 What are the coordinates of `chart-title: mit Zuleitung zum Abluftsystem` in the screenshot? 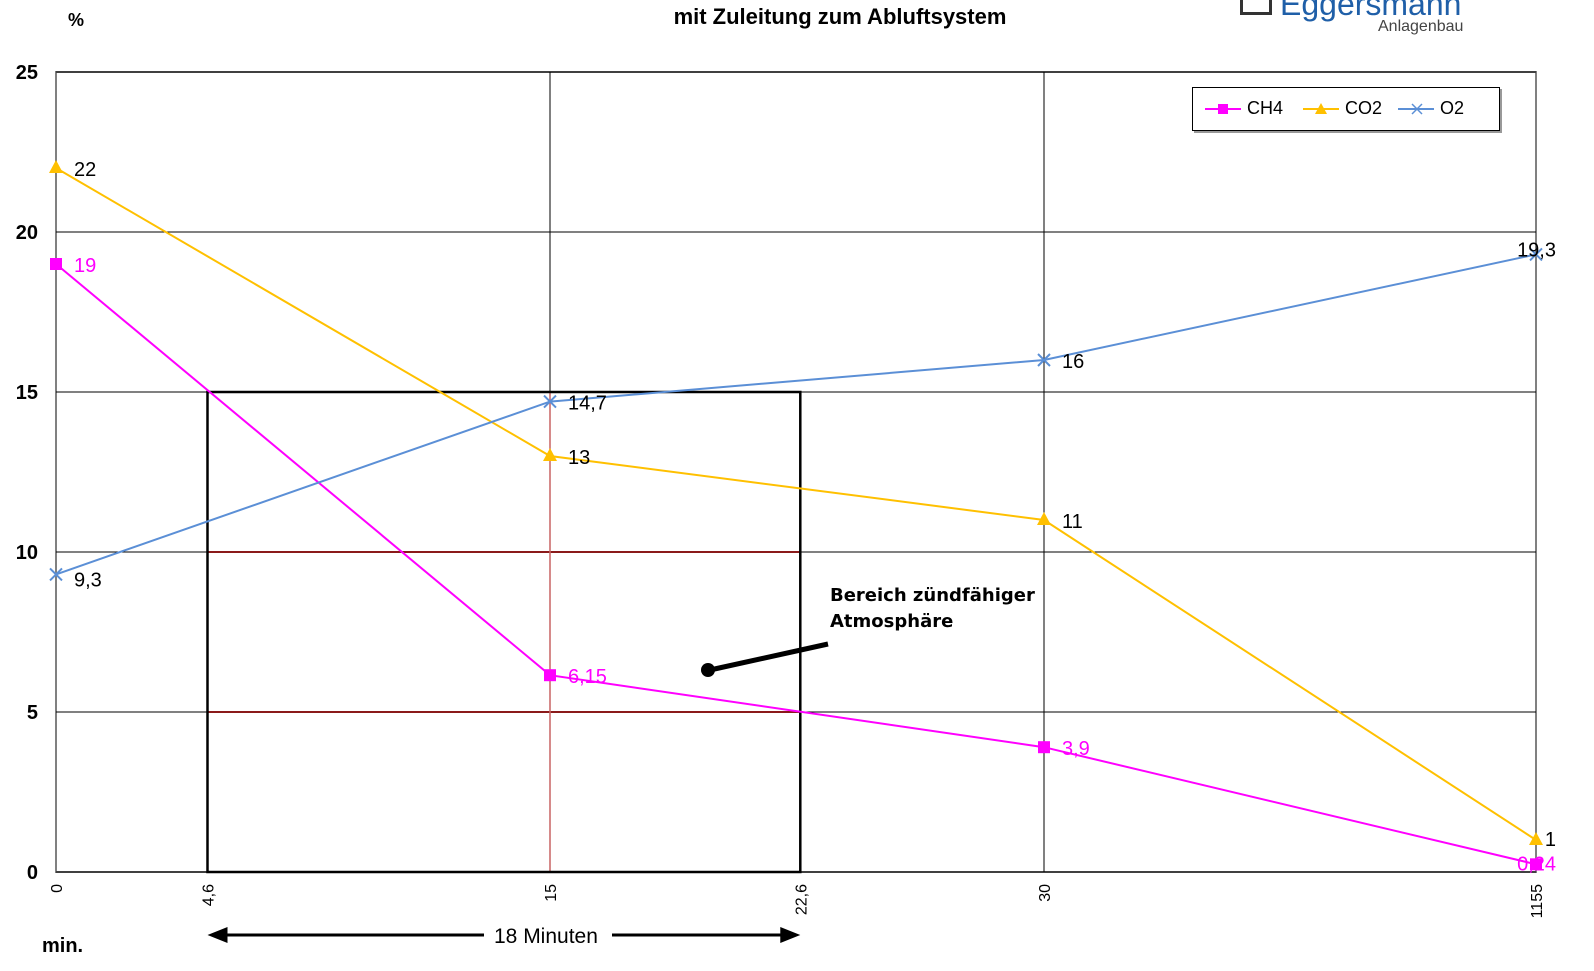 It's located at (840, 16).